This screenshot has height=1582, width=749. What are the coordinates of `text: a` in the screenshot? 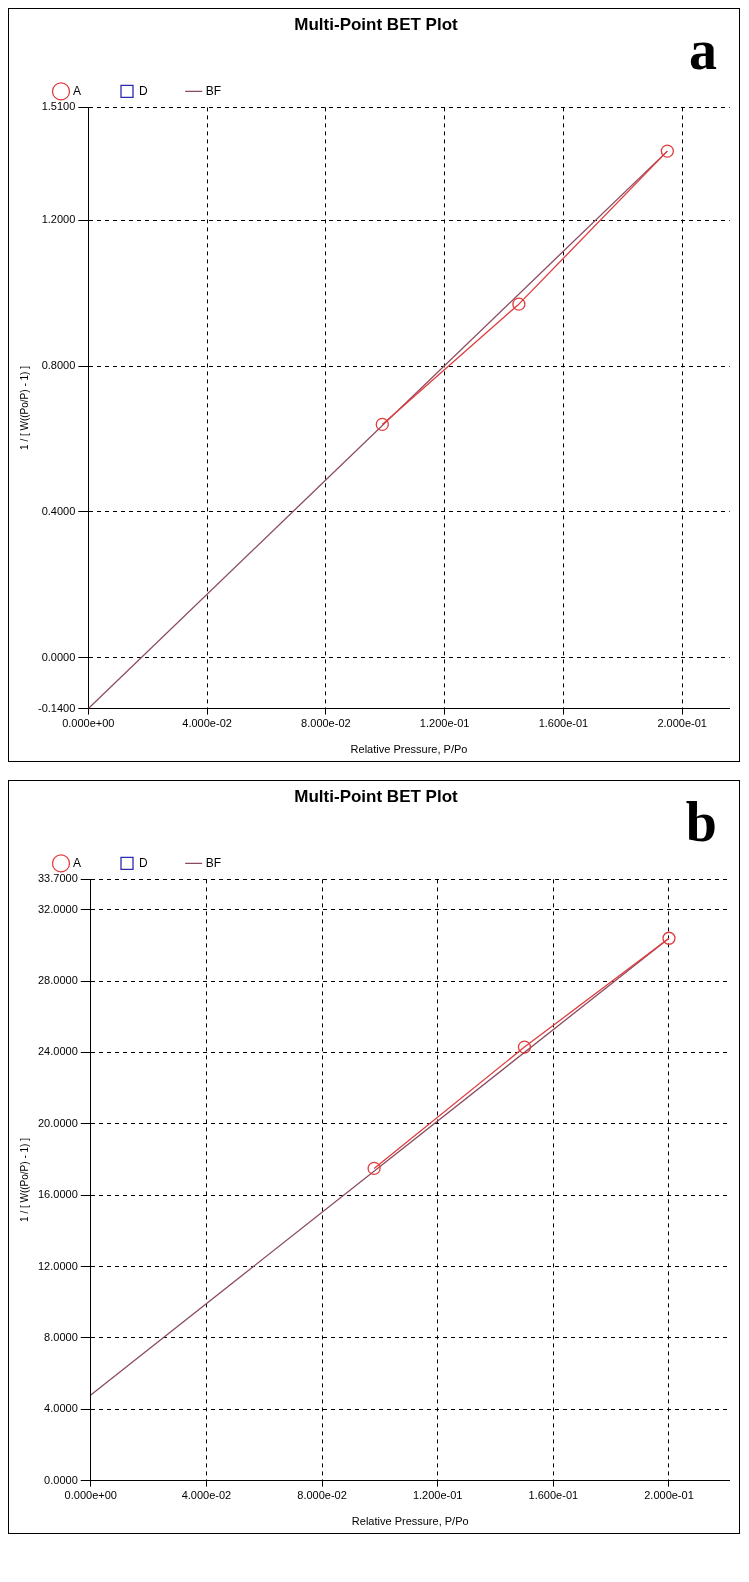 It's located at (703, 50).